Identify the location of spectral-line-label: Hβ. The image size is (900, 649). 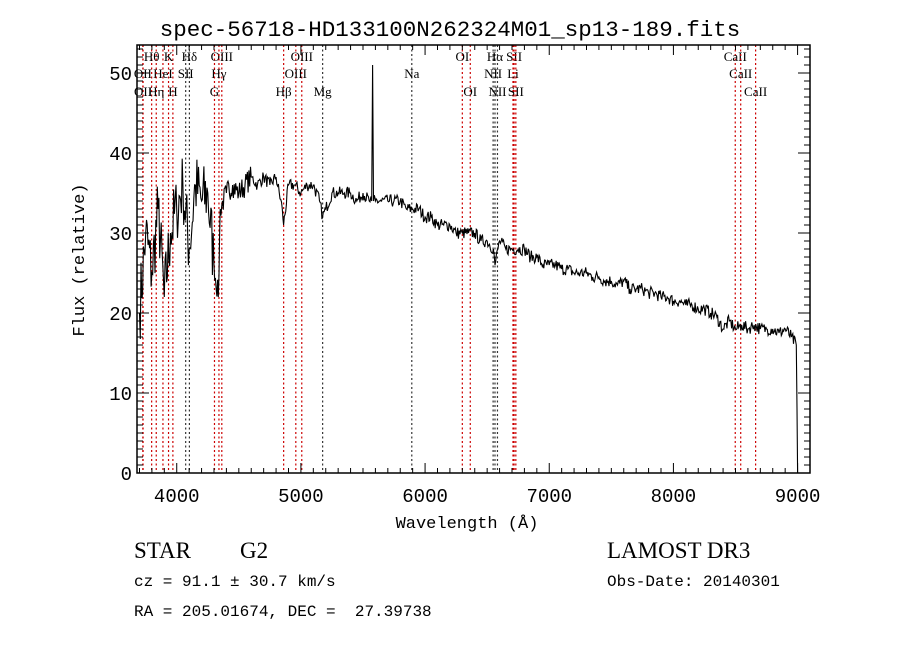
(284, 91).